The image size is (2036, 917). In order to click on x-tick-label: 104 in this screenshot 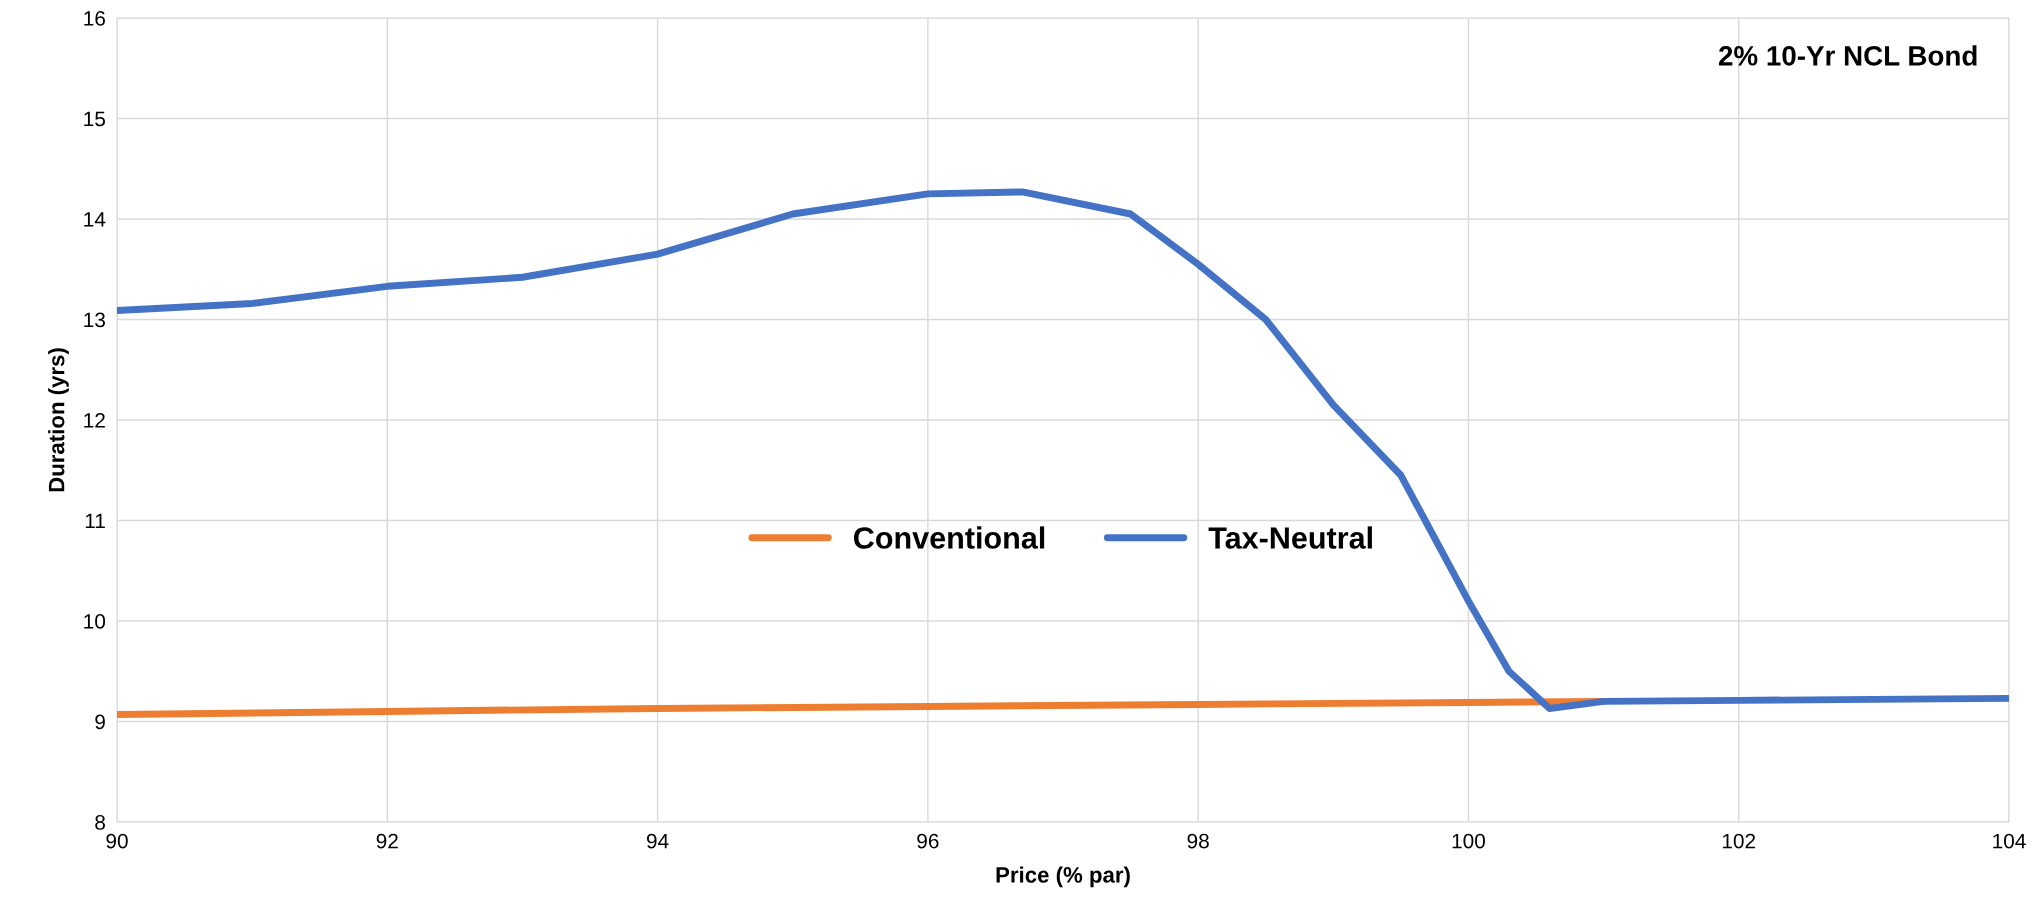, I will do `click(2009, 841)`.